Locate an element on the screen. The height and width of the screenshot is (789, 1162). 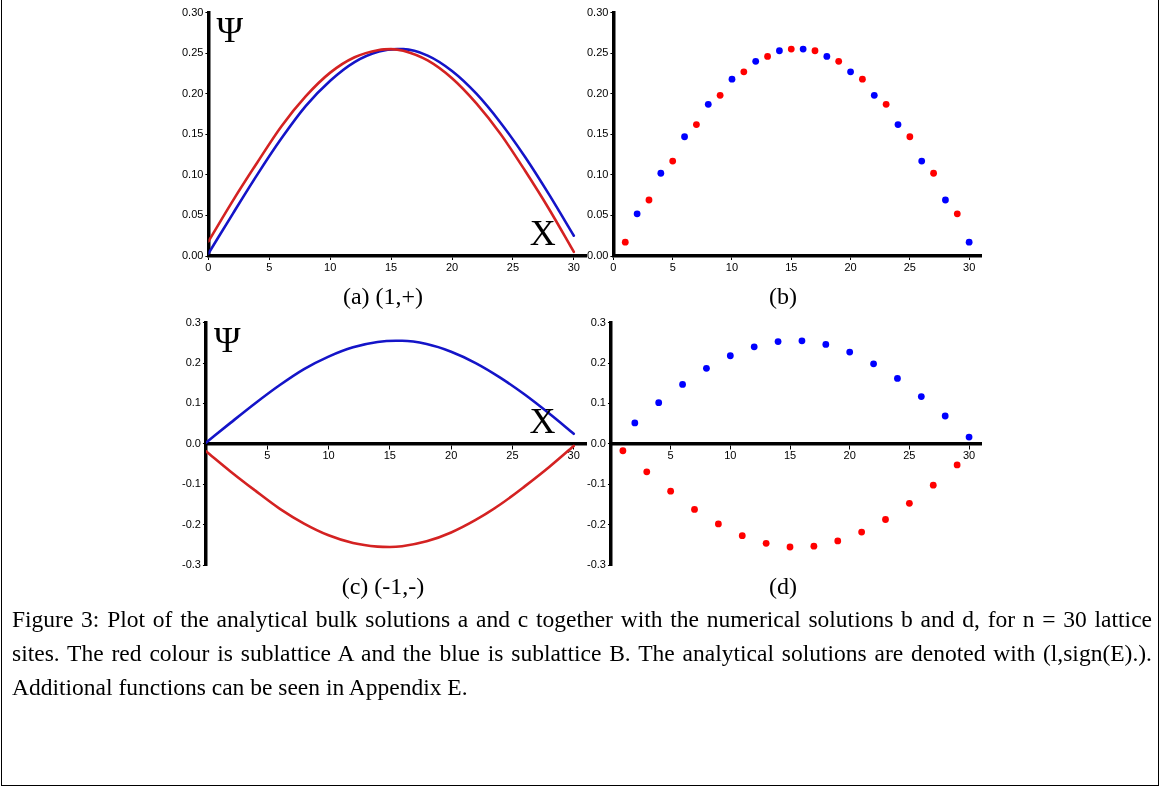
y-tick-label: -0.2 is located at coordinates (596, 523).